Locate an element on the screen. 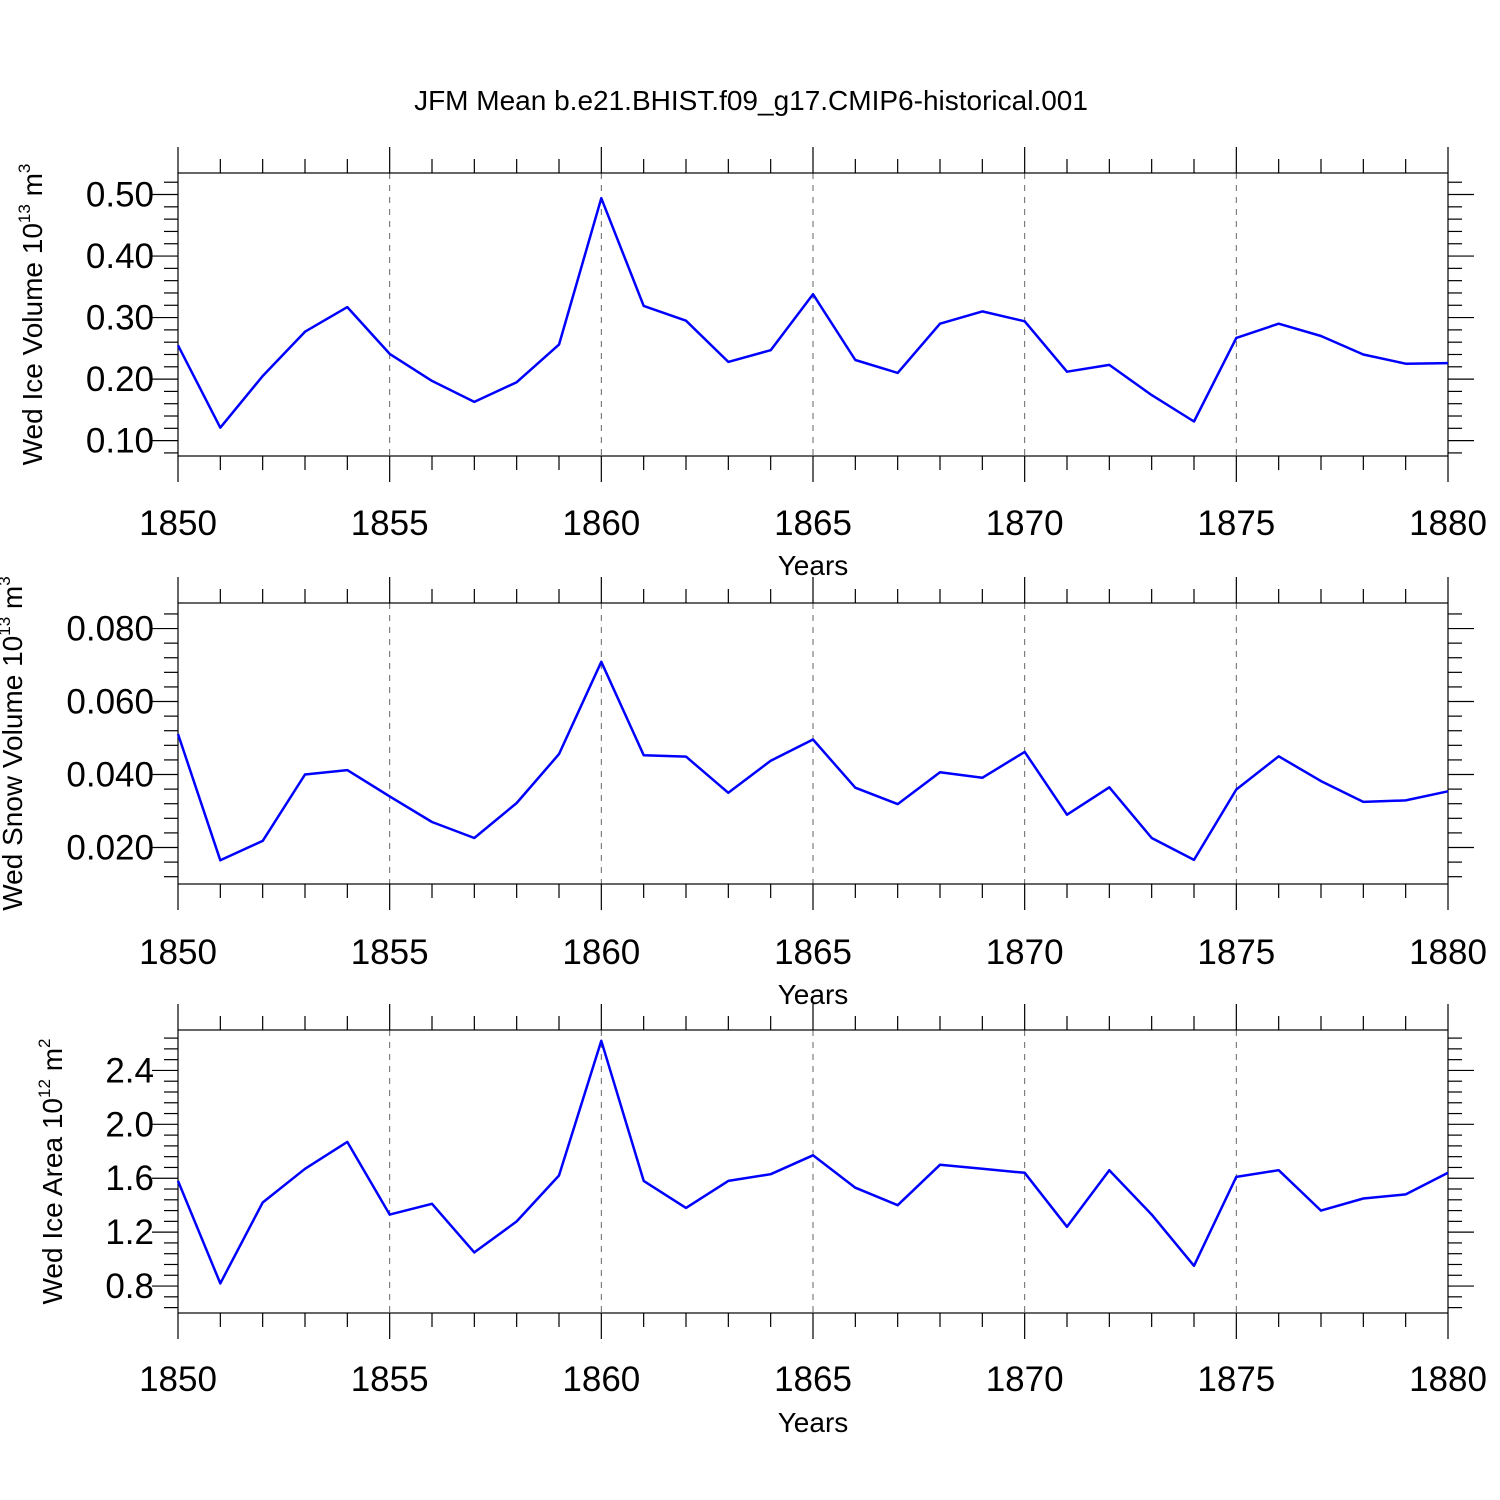 The height and width of the screenshot is (1500, 1500). y-tick-label: 0.040 is located at coordinates (110, 775).